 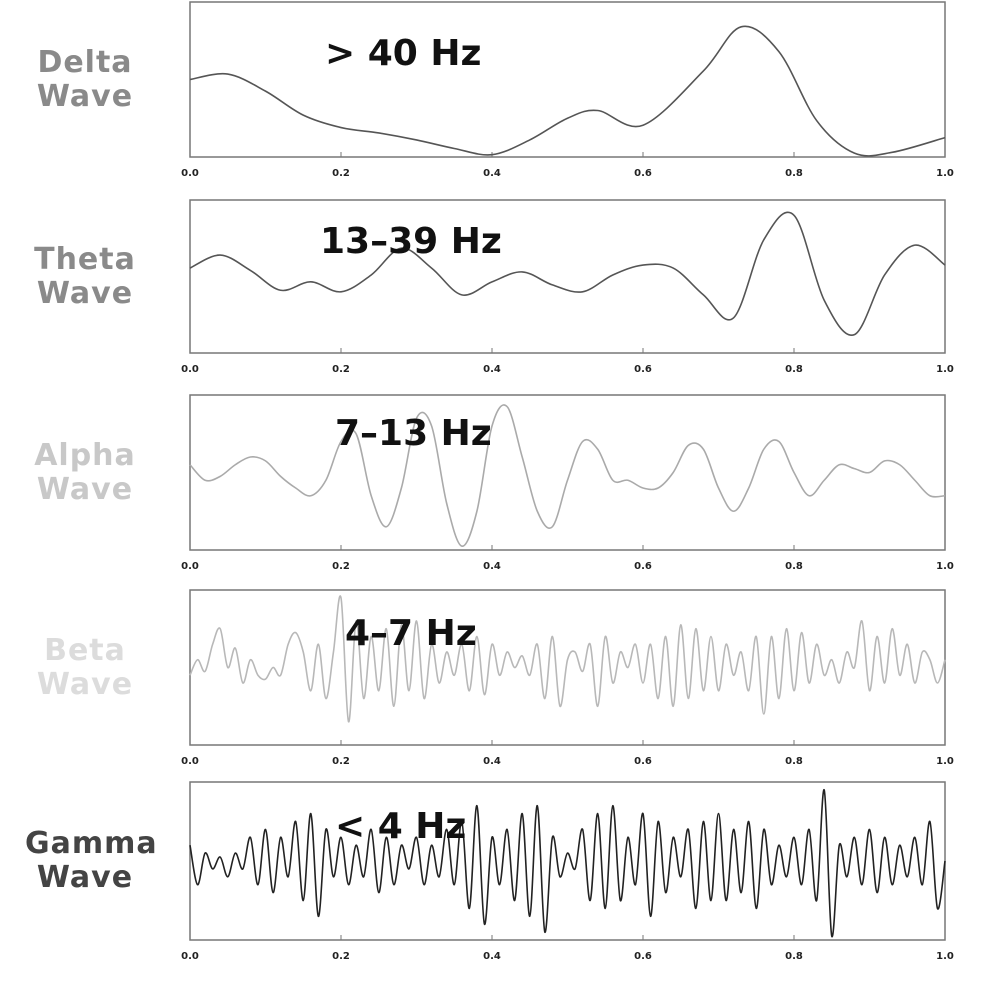 I want to click on wave-label: Alpha Wave, so click(x=85, y=472).